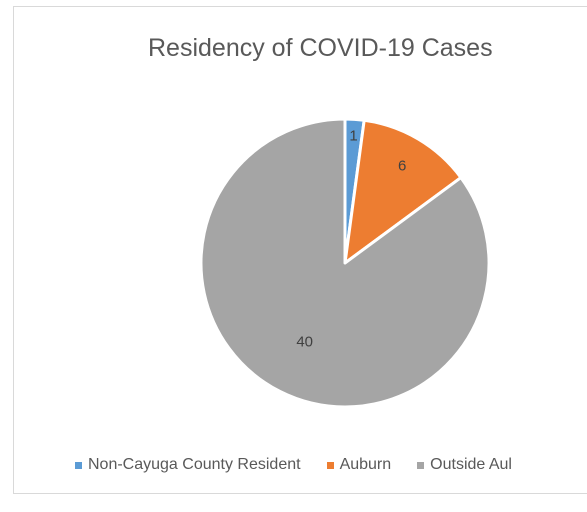 The width and height of the screenshot is (587, 512). Describe the element at coordinates (471, 464) in the screenshot. I see `legend-label-outside-auburn: Outside Aul` at that location.